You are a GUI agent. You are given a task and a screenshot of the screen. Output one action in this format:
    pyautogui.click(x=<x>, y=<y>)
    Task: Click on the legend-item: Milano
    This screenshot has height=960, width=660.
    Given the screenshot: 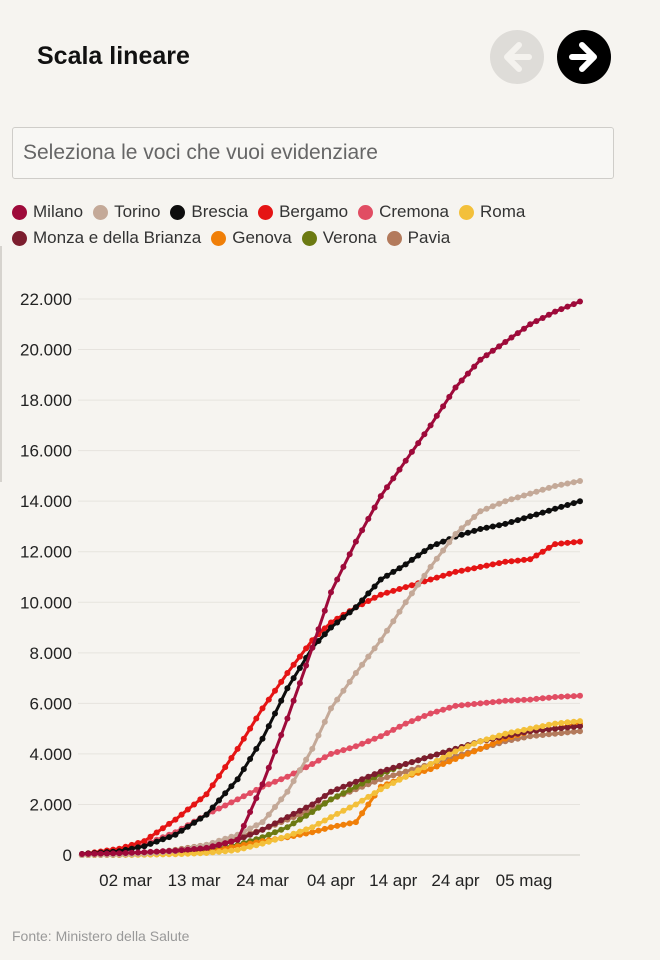 What is the action you would take?
    pyautogui.click(x=47, y=212)
    